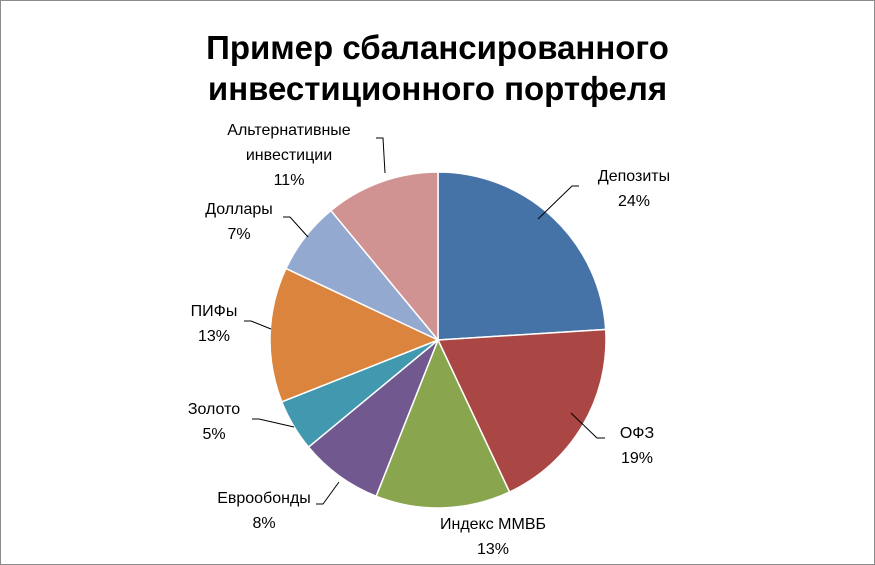 This screenshot has height=565, width=875. Describe the element at coordinates (214, 409) in the screenshot. I see `data-label-category: Золото` at that location.